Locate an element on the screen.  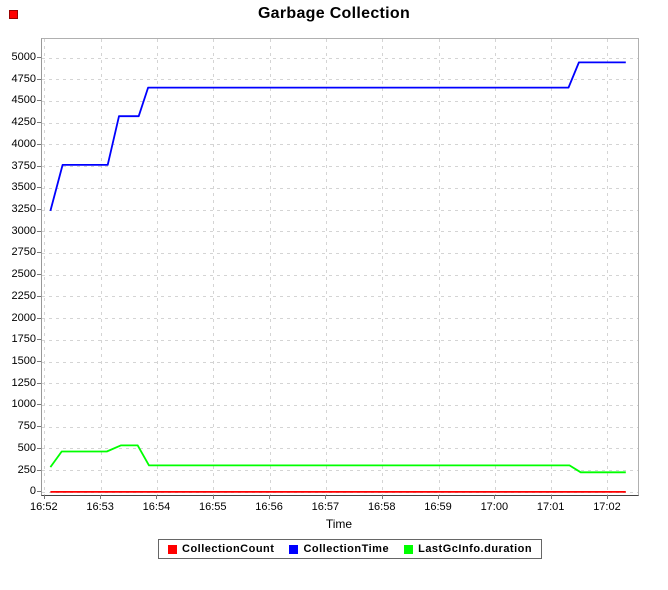
legend-item: LastGcInfo.duration is located at coordinates (468, 549).